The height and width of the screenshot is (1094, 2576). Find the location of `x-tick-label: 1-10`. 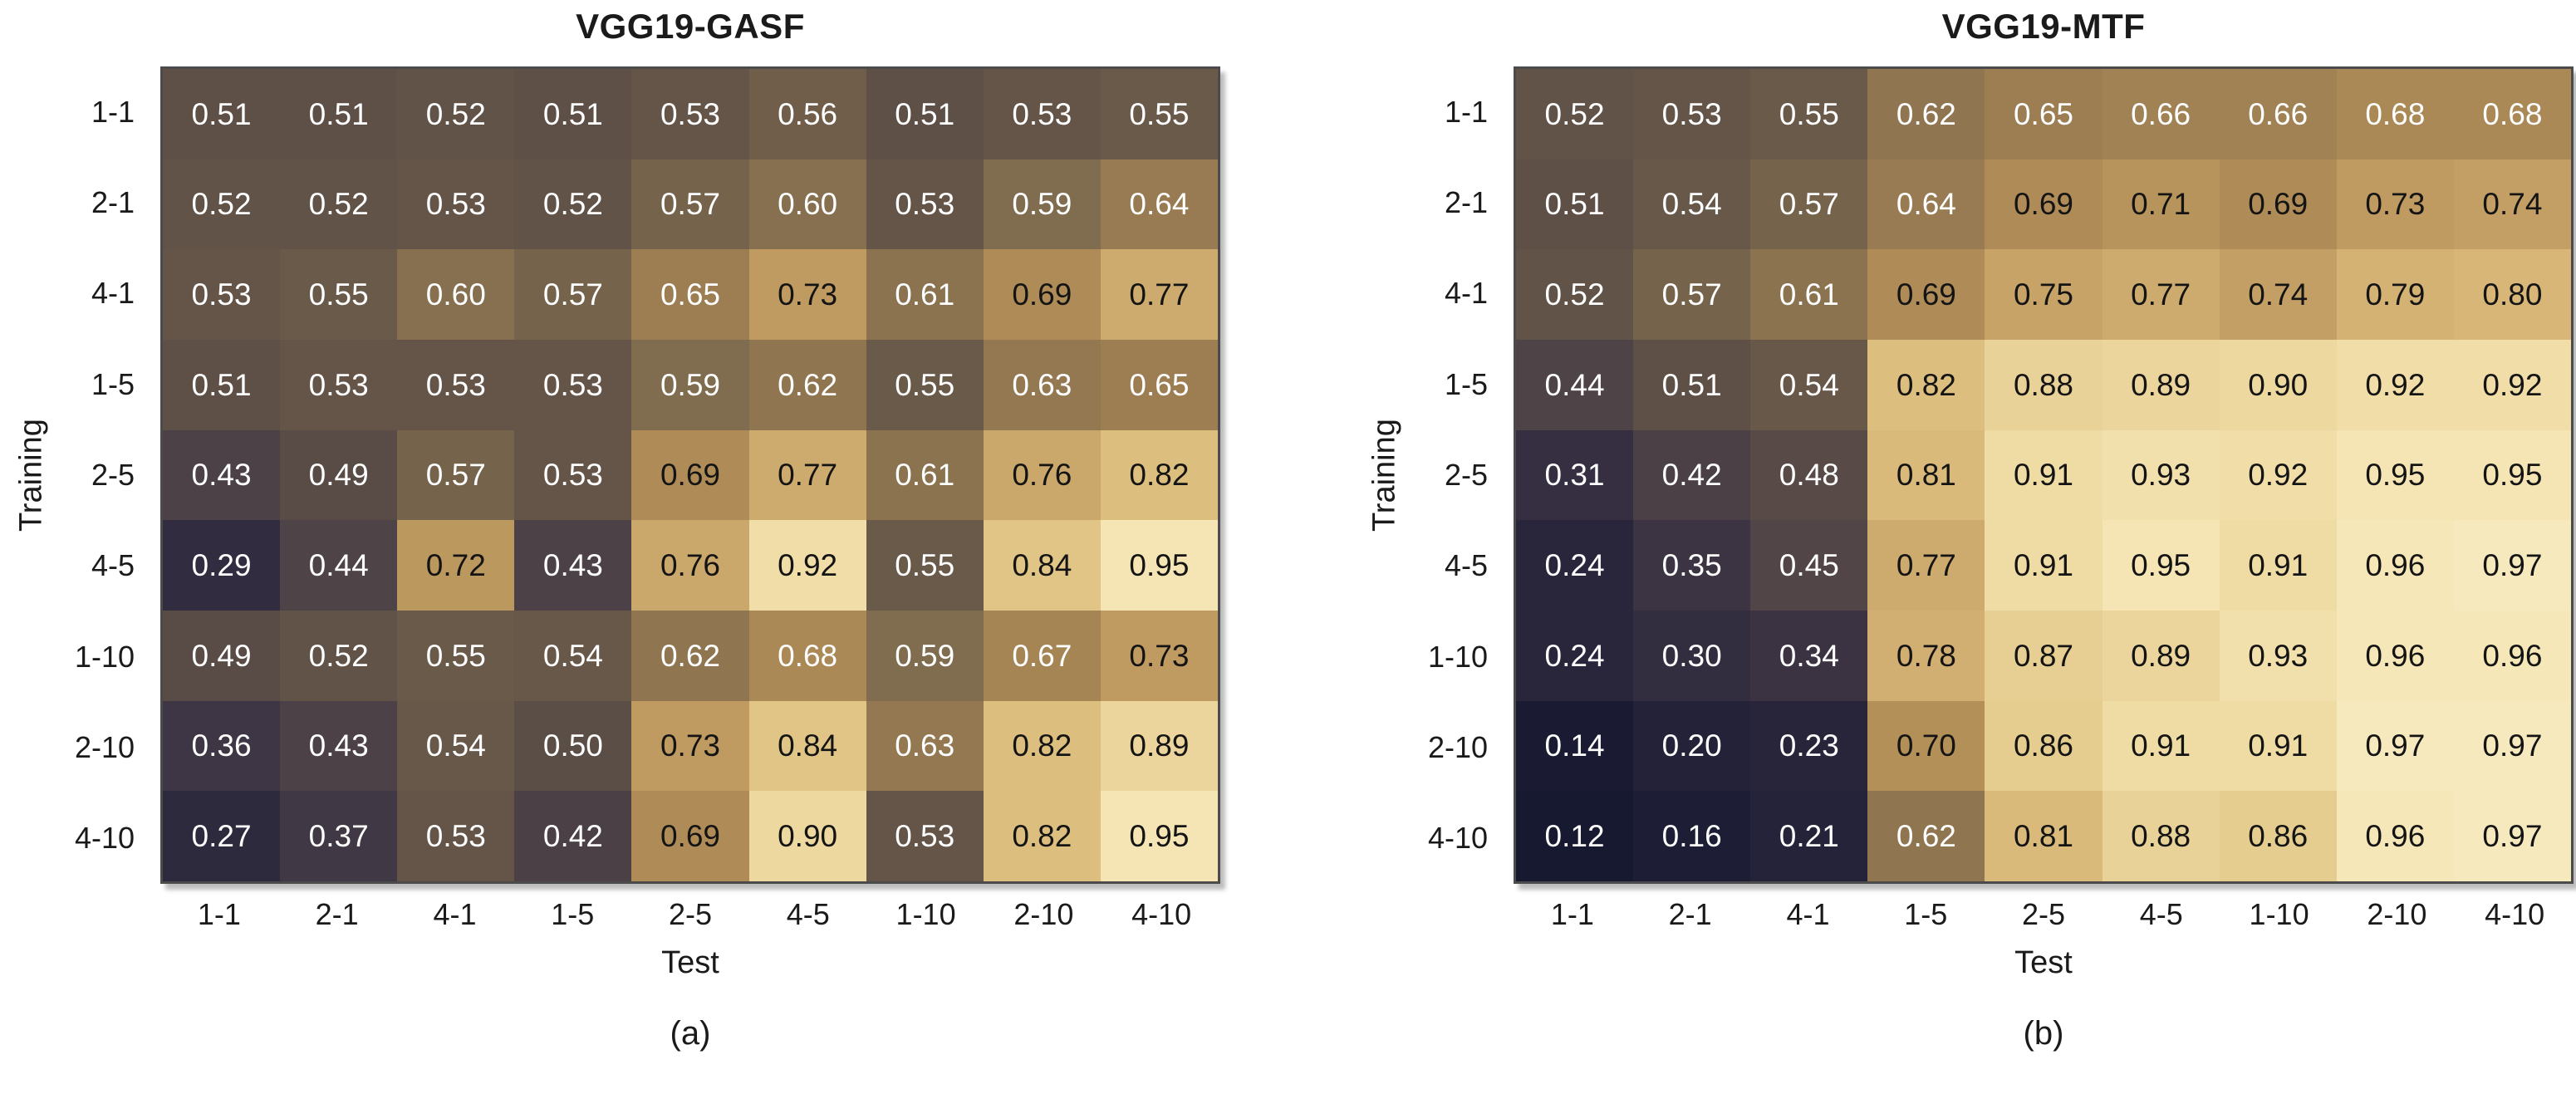

x-tick-label: 1-10 is located at coordinates (925, 914).